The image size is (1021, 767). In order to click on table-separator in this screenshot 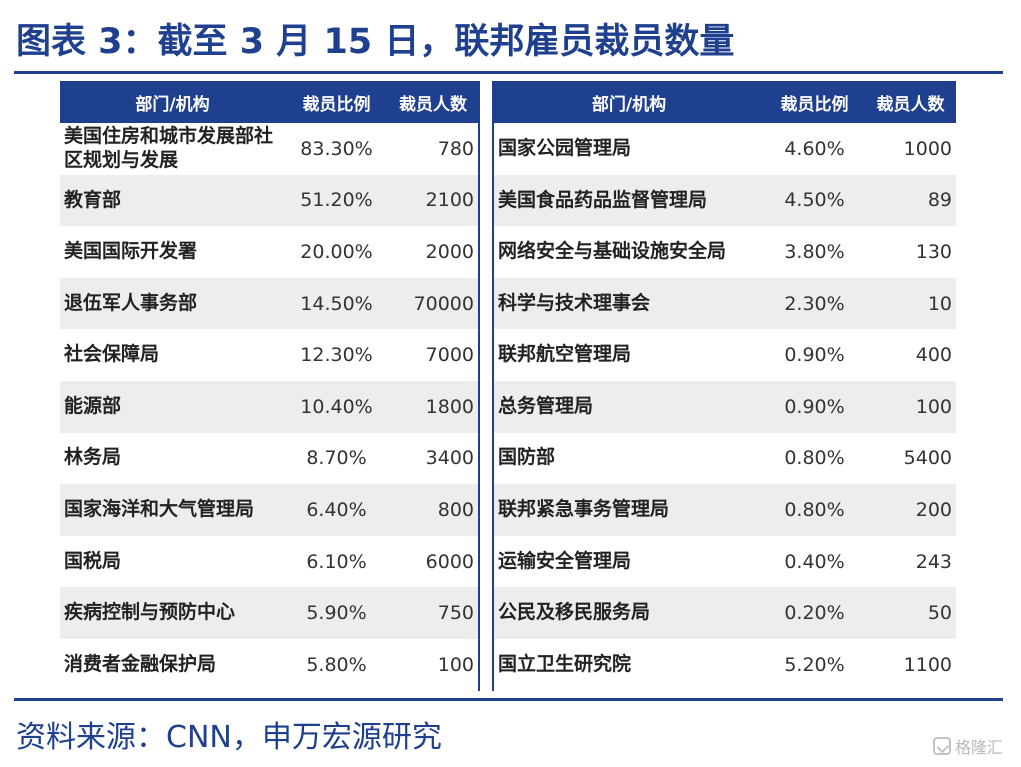, I will do `click(486, 386)`.